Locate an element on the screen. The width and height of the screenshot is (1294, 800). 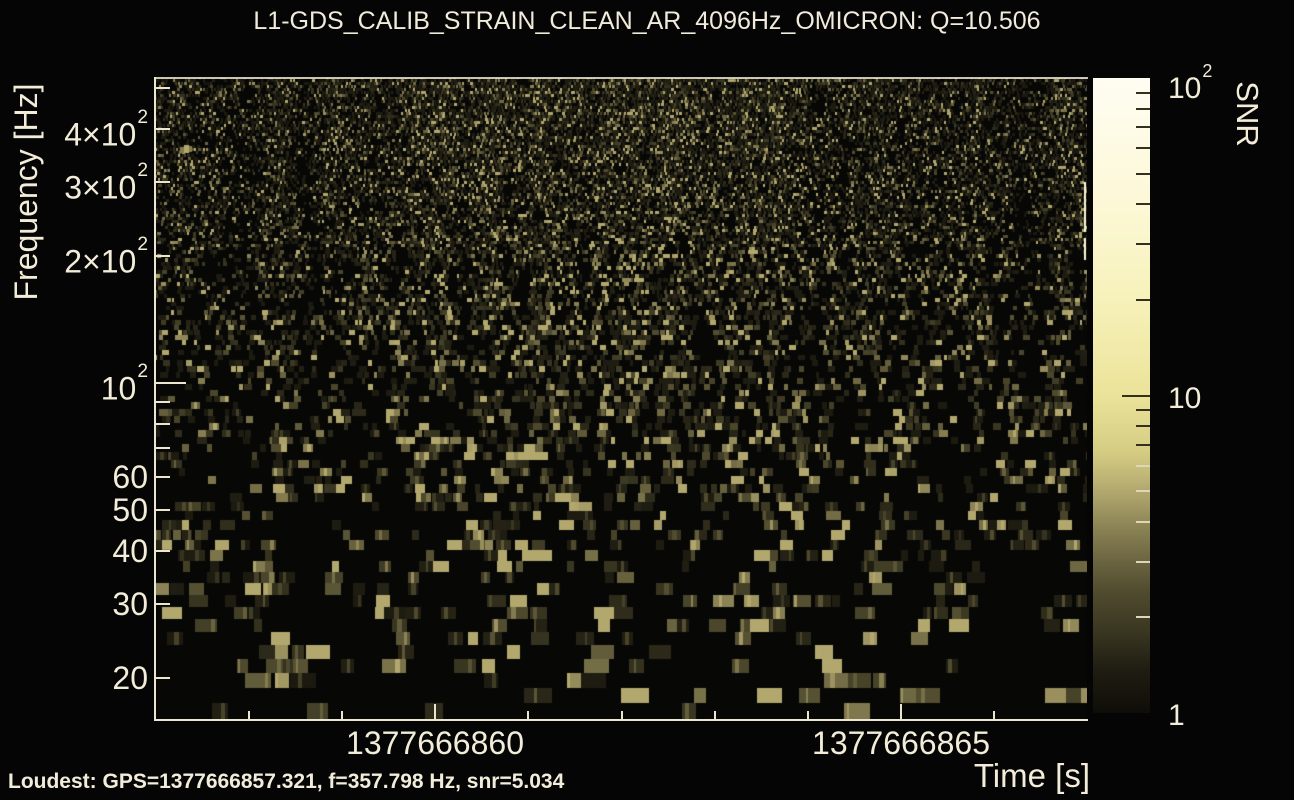
colorbar-tick-label: 102 is located at coordinates (1190, 83).